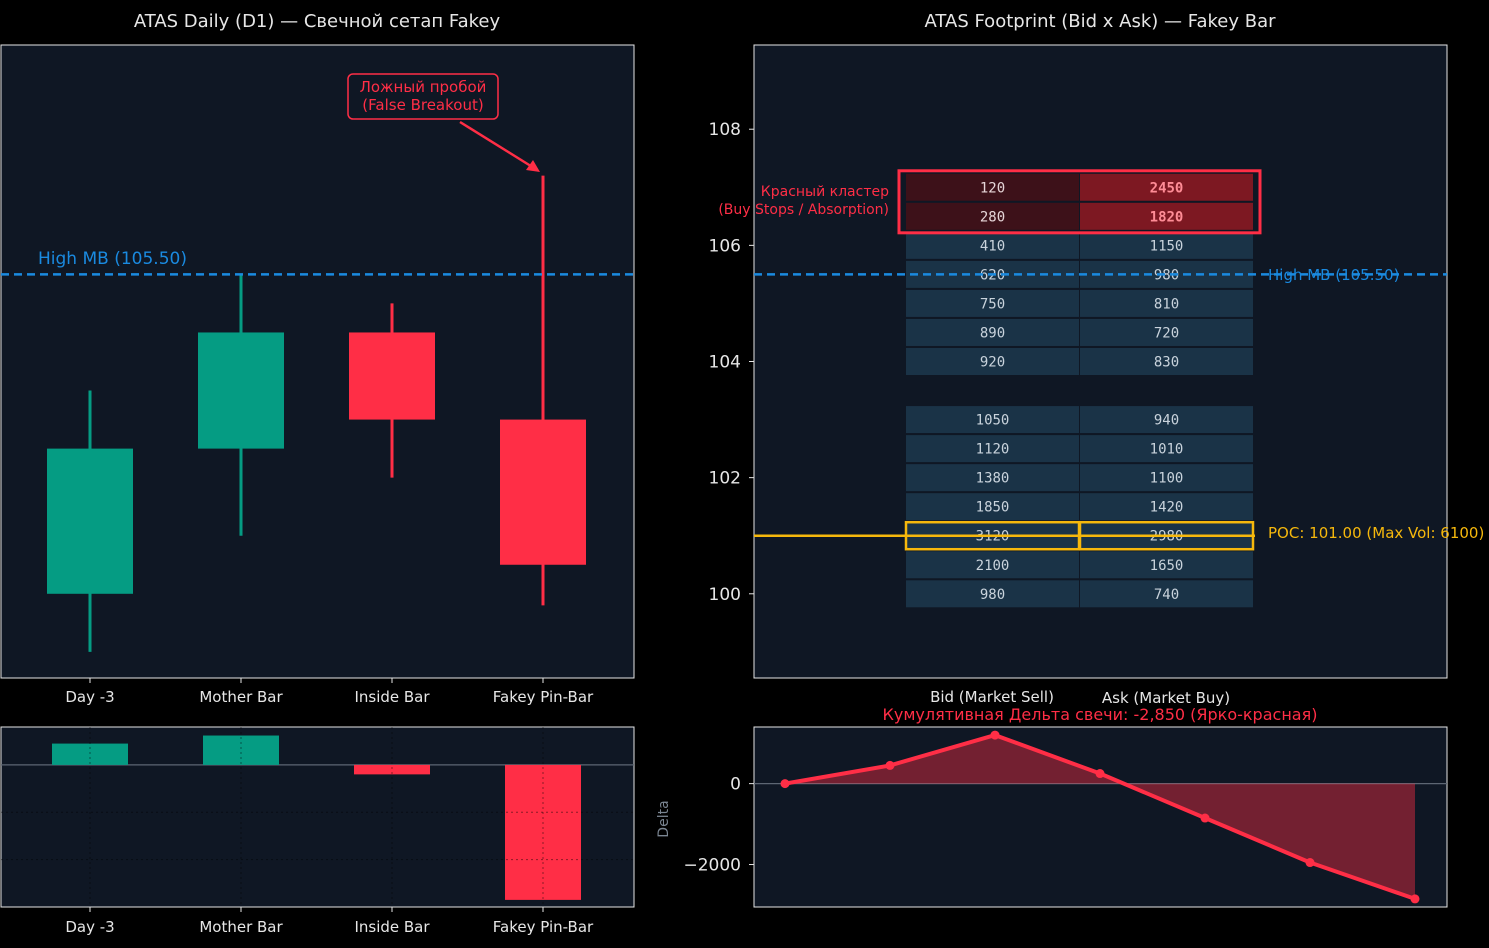 This screenshot has width=1489, height=948. I want to click on footprint-bid-value-106: 410, so click(992, 246).